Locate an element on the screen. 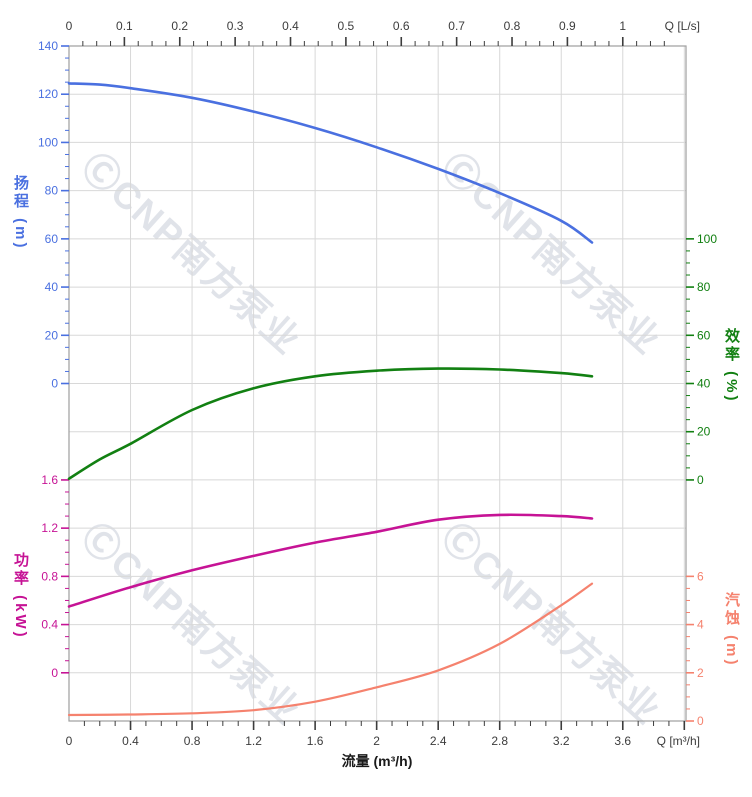  flow-tick-label: 3.6 is located at coordinates (622, 741).